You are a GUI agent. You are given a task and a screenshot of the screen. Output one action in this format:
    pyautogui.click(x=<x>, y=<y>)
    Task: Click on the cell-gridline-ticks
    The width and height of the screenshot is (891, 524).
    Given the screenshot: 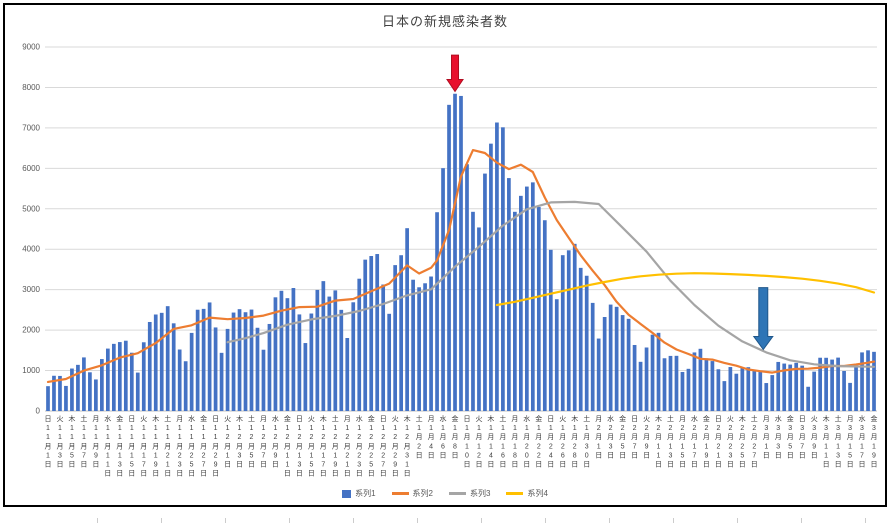 What is the action you would take?
    pyautogui.click(x=445, y=520)
    